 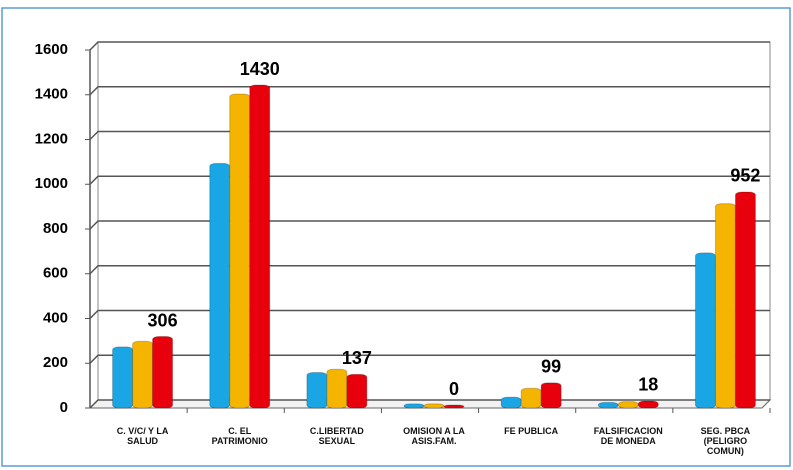 I want to click on y-tick-label: 1000, so click(x=51, y=183).